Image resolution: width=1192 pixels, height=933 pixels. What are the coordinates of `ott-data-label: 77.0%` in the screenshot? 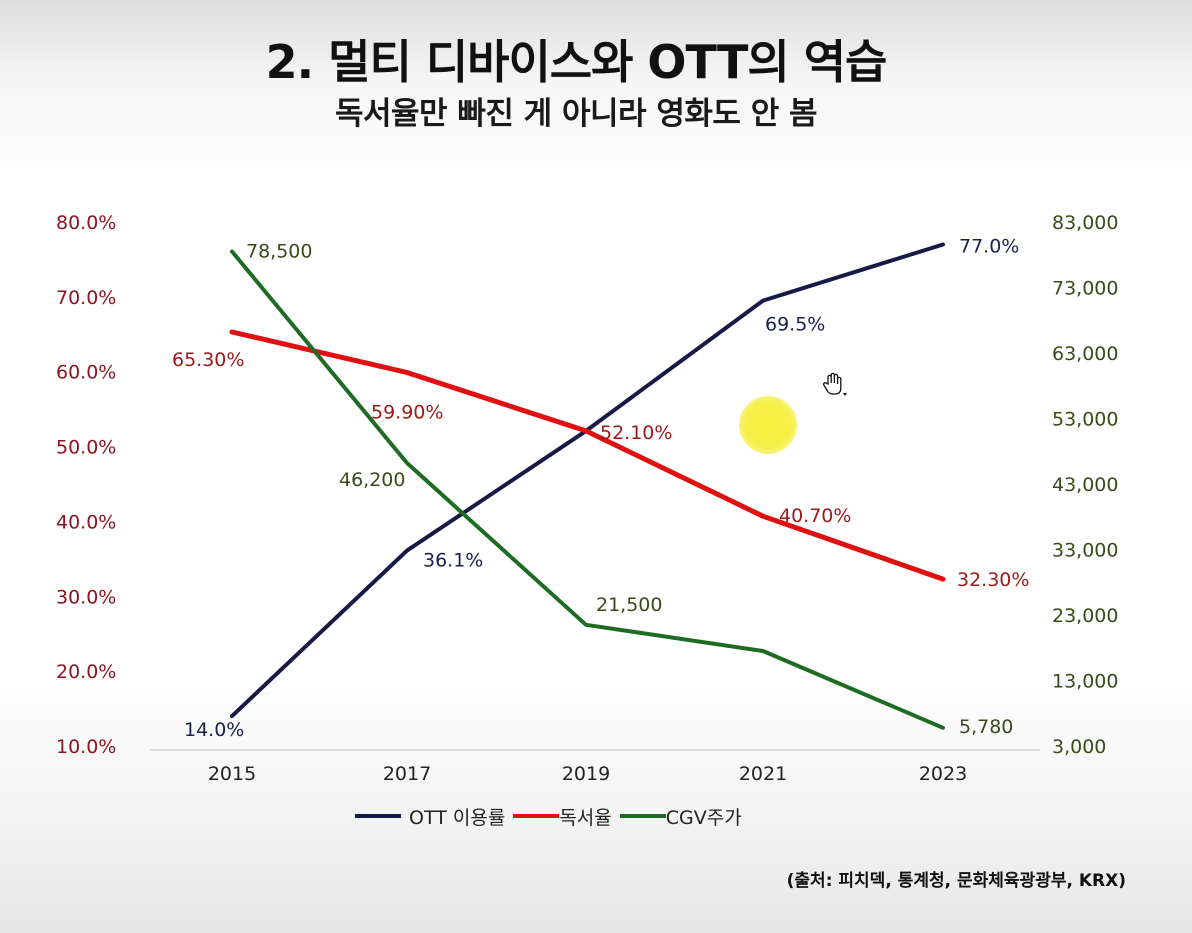 It's located at (989, 246).